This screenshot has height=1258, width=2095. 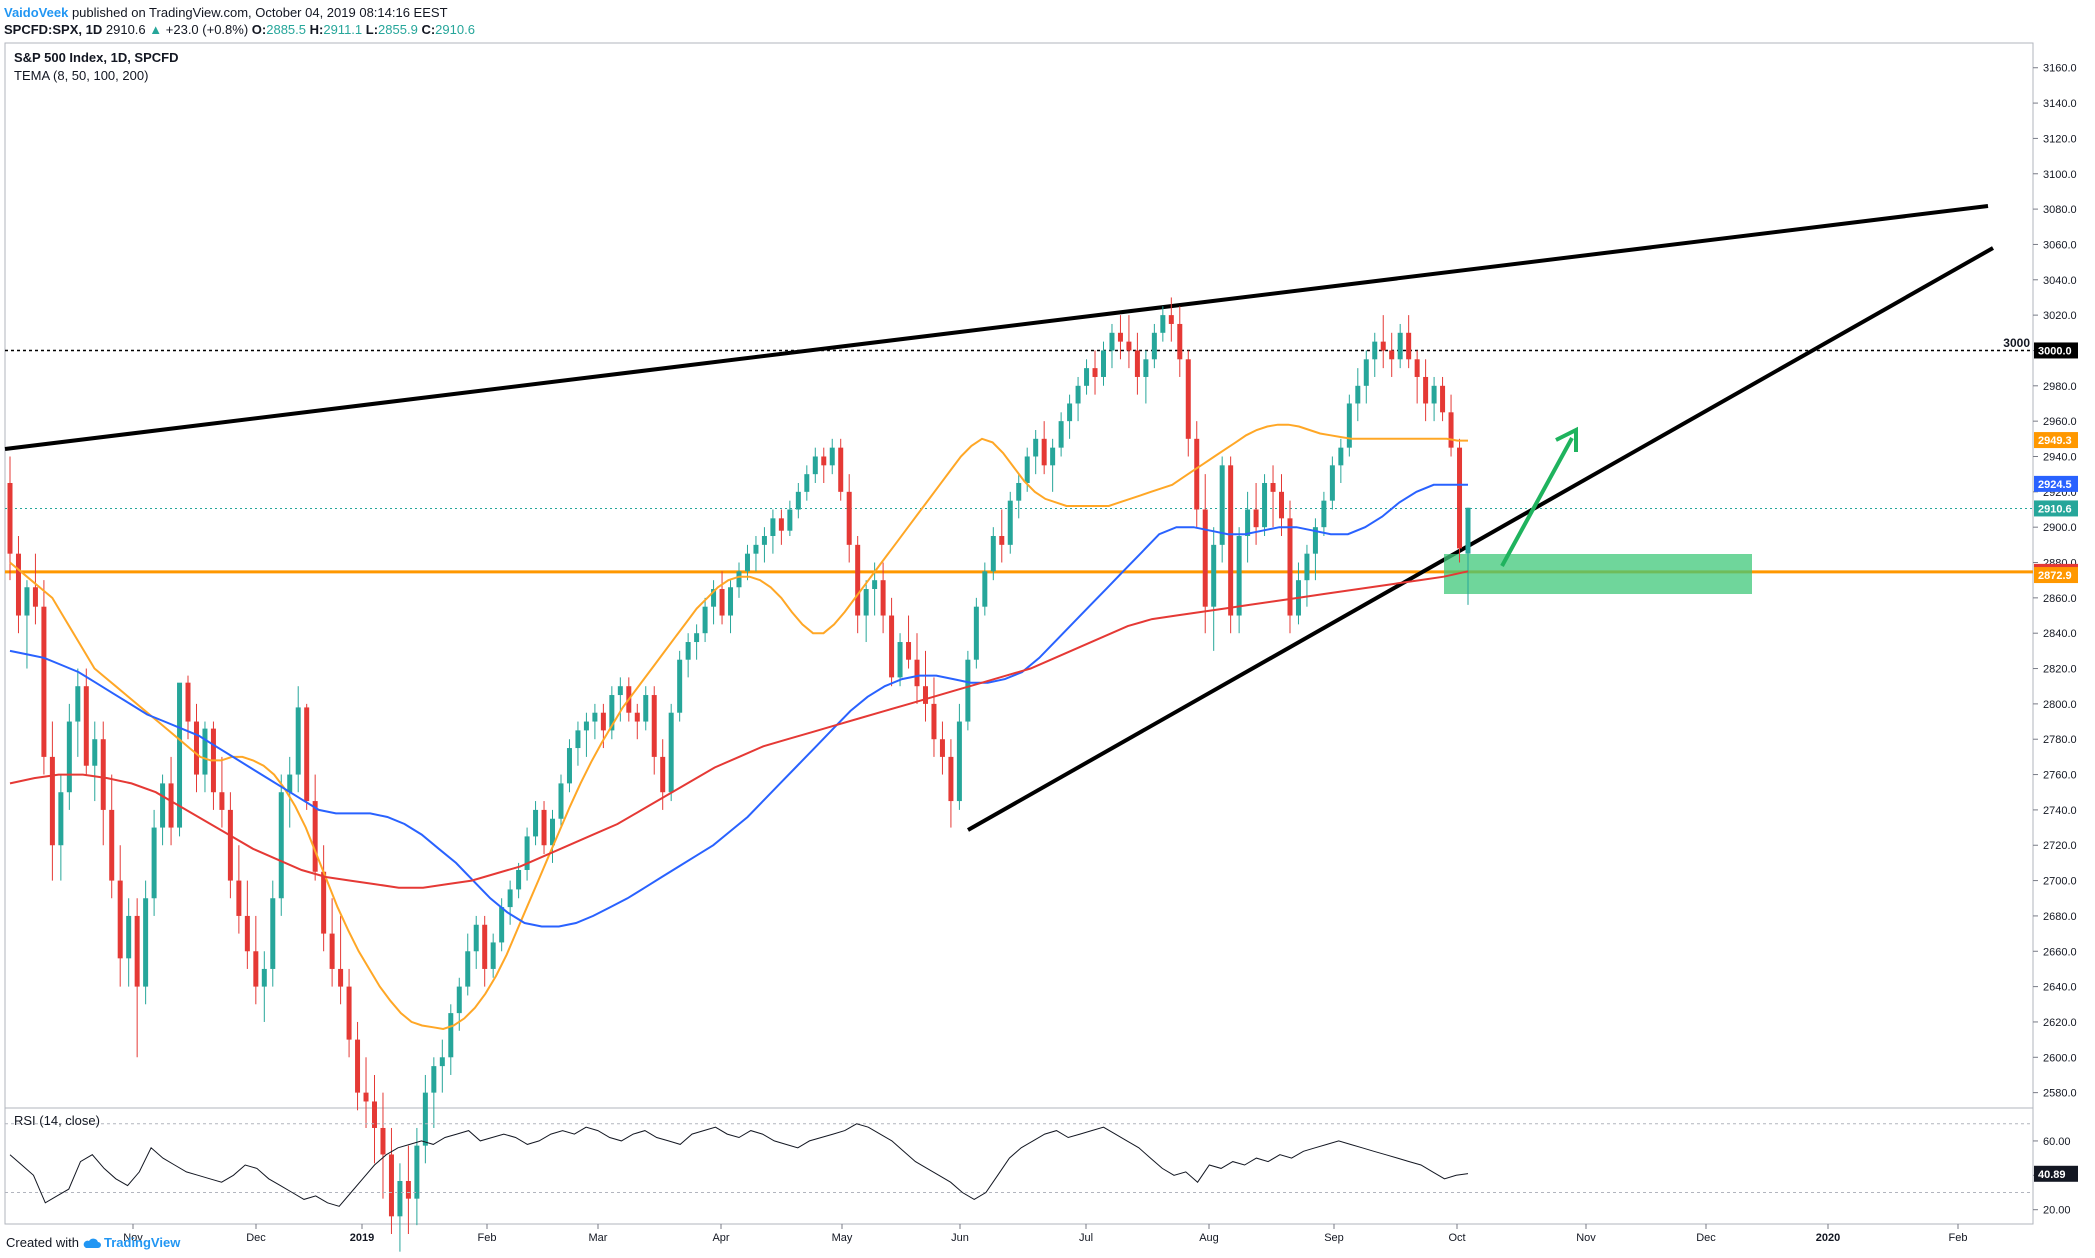 What do you see at coordinates (2056, 1173) in the screenshot?
I see `rsi-badge` at bounding box center [2056, 1173].